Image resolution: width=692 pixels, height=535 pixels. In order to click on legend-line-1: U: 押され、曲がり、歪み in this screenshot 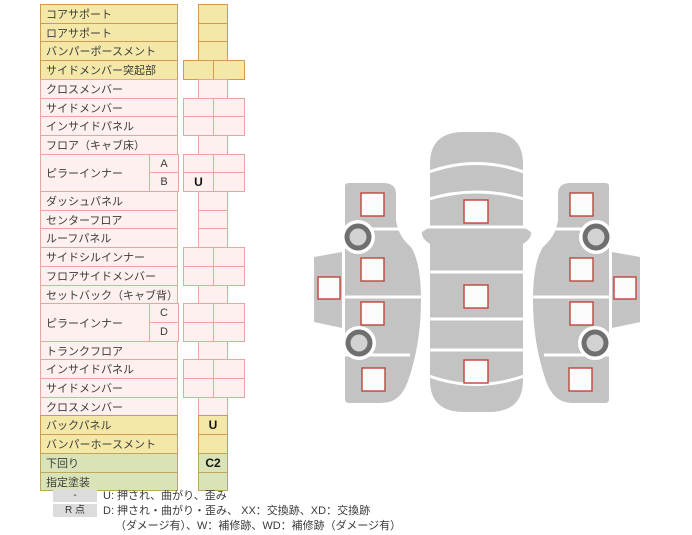, I will do `click(165, 496)`.